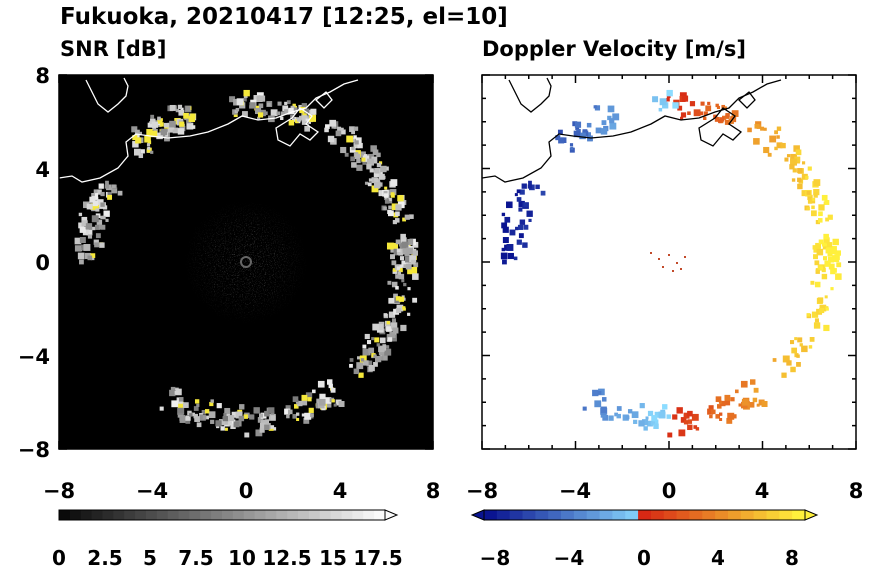 The image size is (870, 574). Describe the element at coordinates (34, 450) in the screenshot. I see `snr-y-tick-label: −8` at that location.